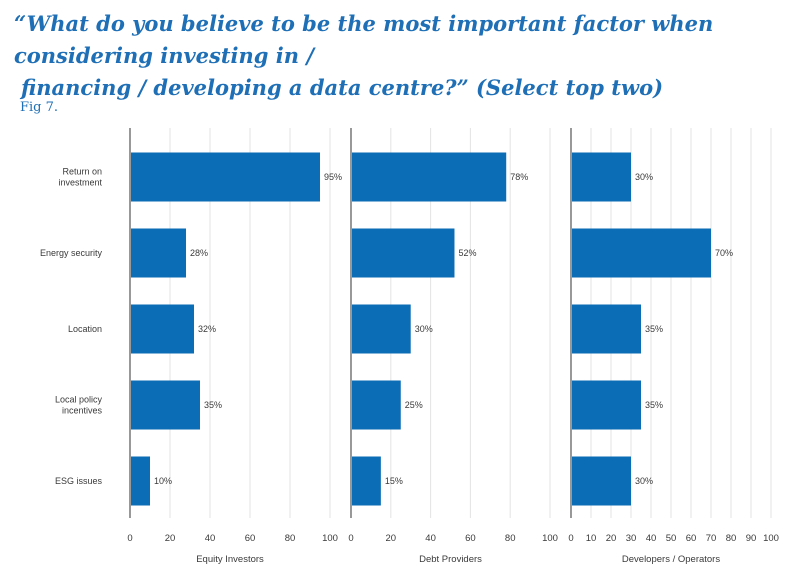 The height and width of the screenshot is (572, 810). Describe the element at coordinates (450, 559) in the screenshot. I see `panel-axis-label: Debt Providers` at that location.